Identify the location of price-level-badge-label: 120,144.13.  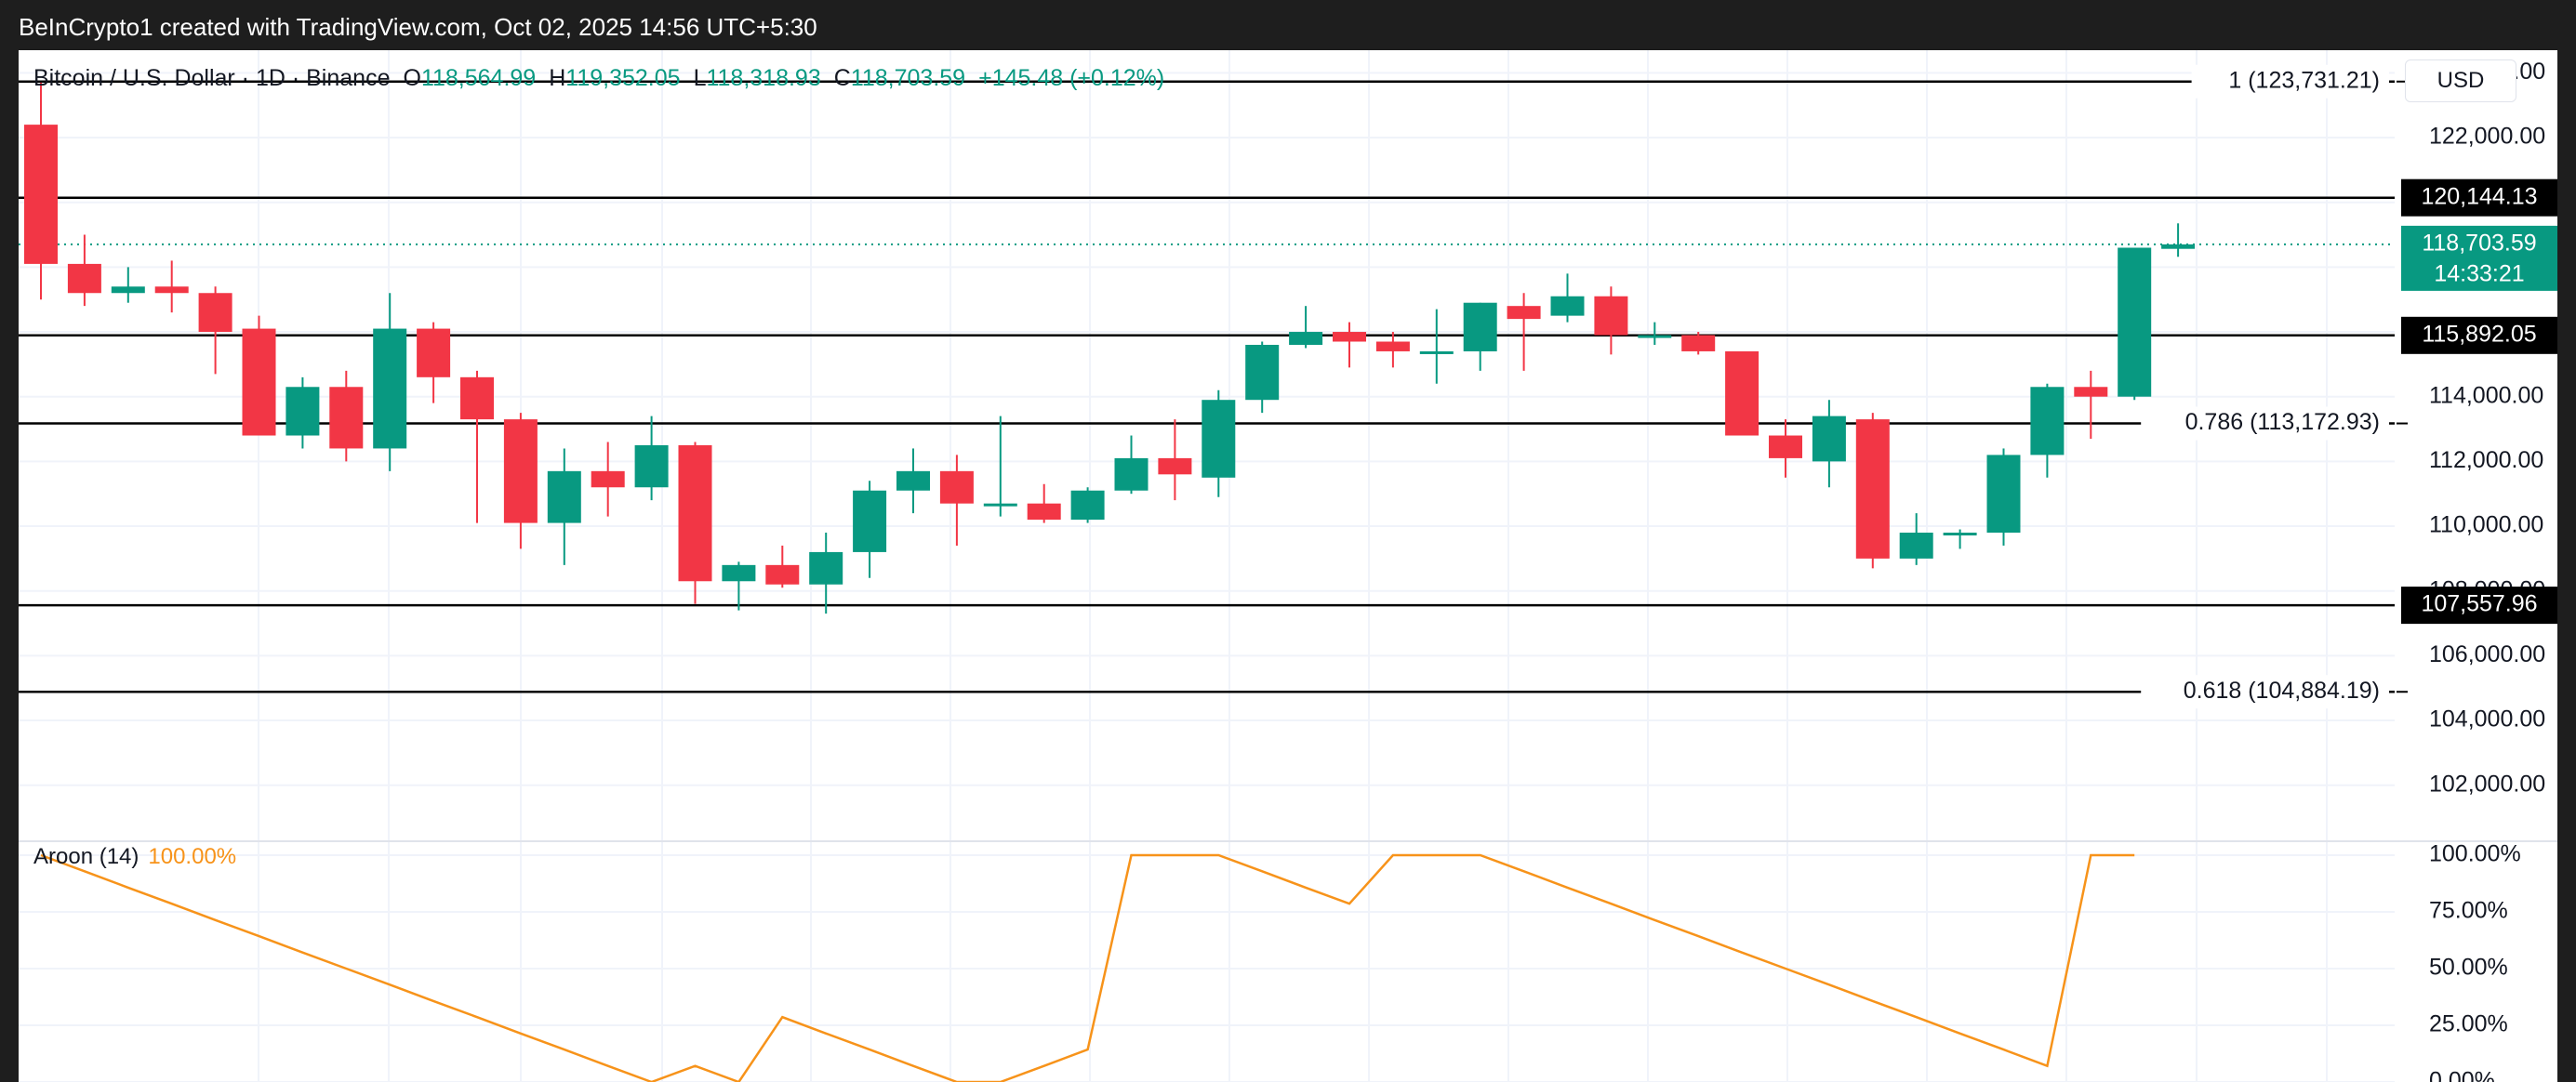
(2479, 196).